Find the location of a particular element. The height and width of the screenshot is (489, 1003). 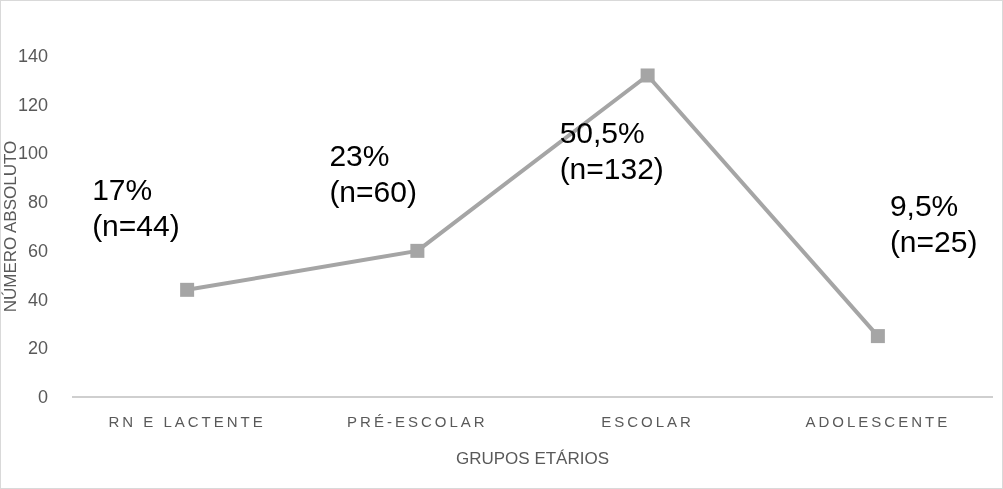

x-tick-label: ADOLESCENTE is located at coordinates (878, 421).